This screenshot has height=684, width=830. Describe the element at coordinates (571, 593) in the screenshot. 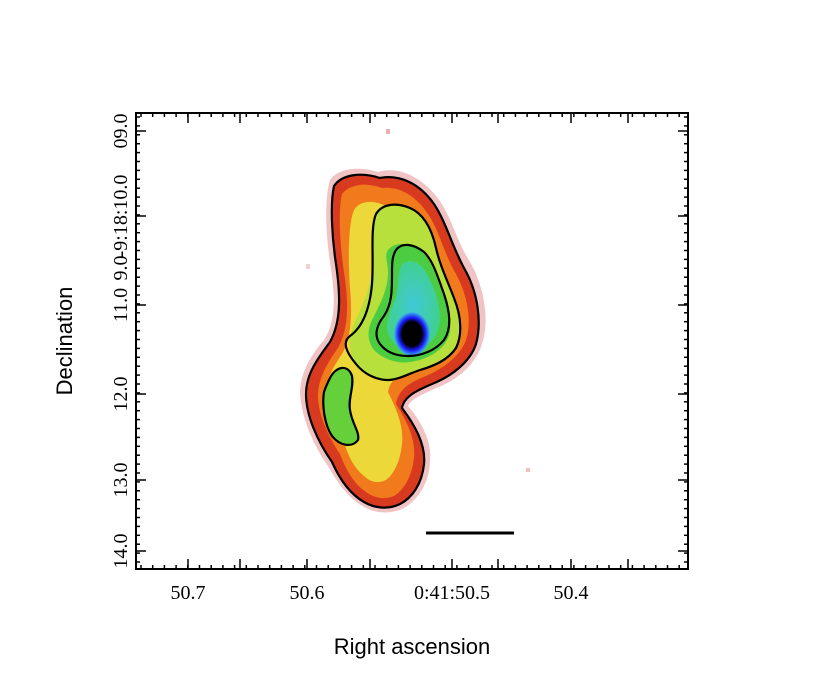

I see `x-tick-label: 50.4` at that location.